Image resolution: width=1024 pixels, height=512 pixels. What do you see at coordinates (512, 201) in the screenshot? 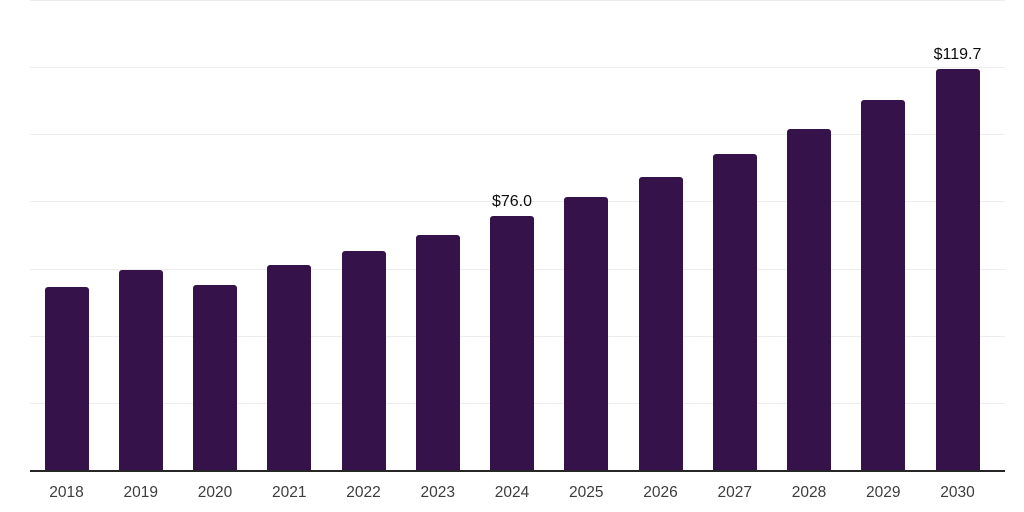
I see `data-label-2024: $76.0` at bounding box center [512, 201].